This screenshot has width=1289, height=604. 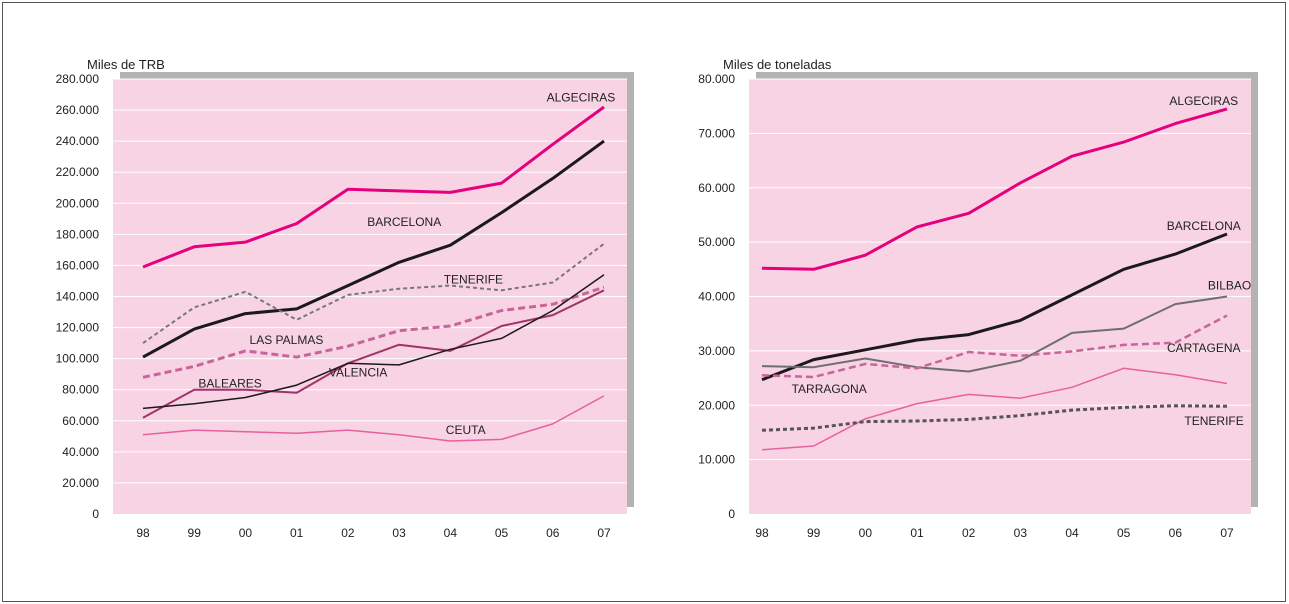 What do you see at coordinates (78, 297) in the screenshot?
I see `y-tick-label: 140.000` at bounding box center [78, 297].